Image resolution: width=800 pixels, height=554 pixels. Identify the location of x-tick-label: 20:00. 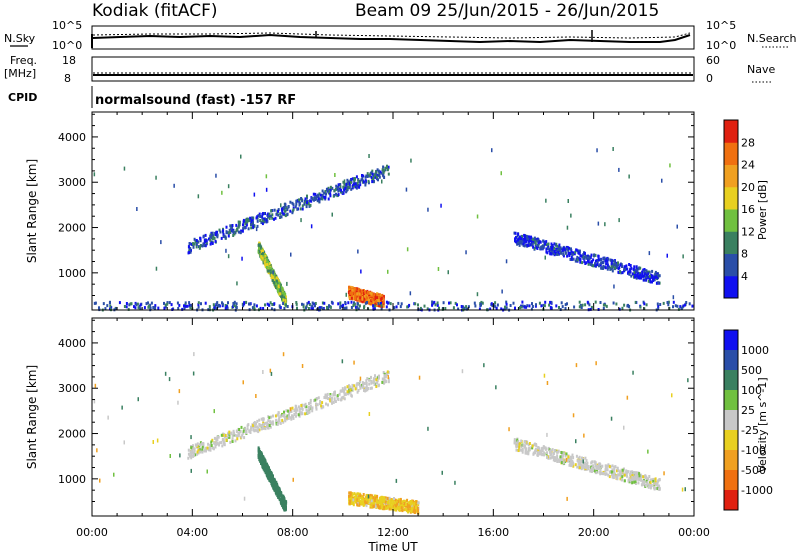
(594, 532).